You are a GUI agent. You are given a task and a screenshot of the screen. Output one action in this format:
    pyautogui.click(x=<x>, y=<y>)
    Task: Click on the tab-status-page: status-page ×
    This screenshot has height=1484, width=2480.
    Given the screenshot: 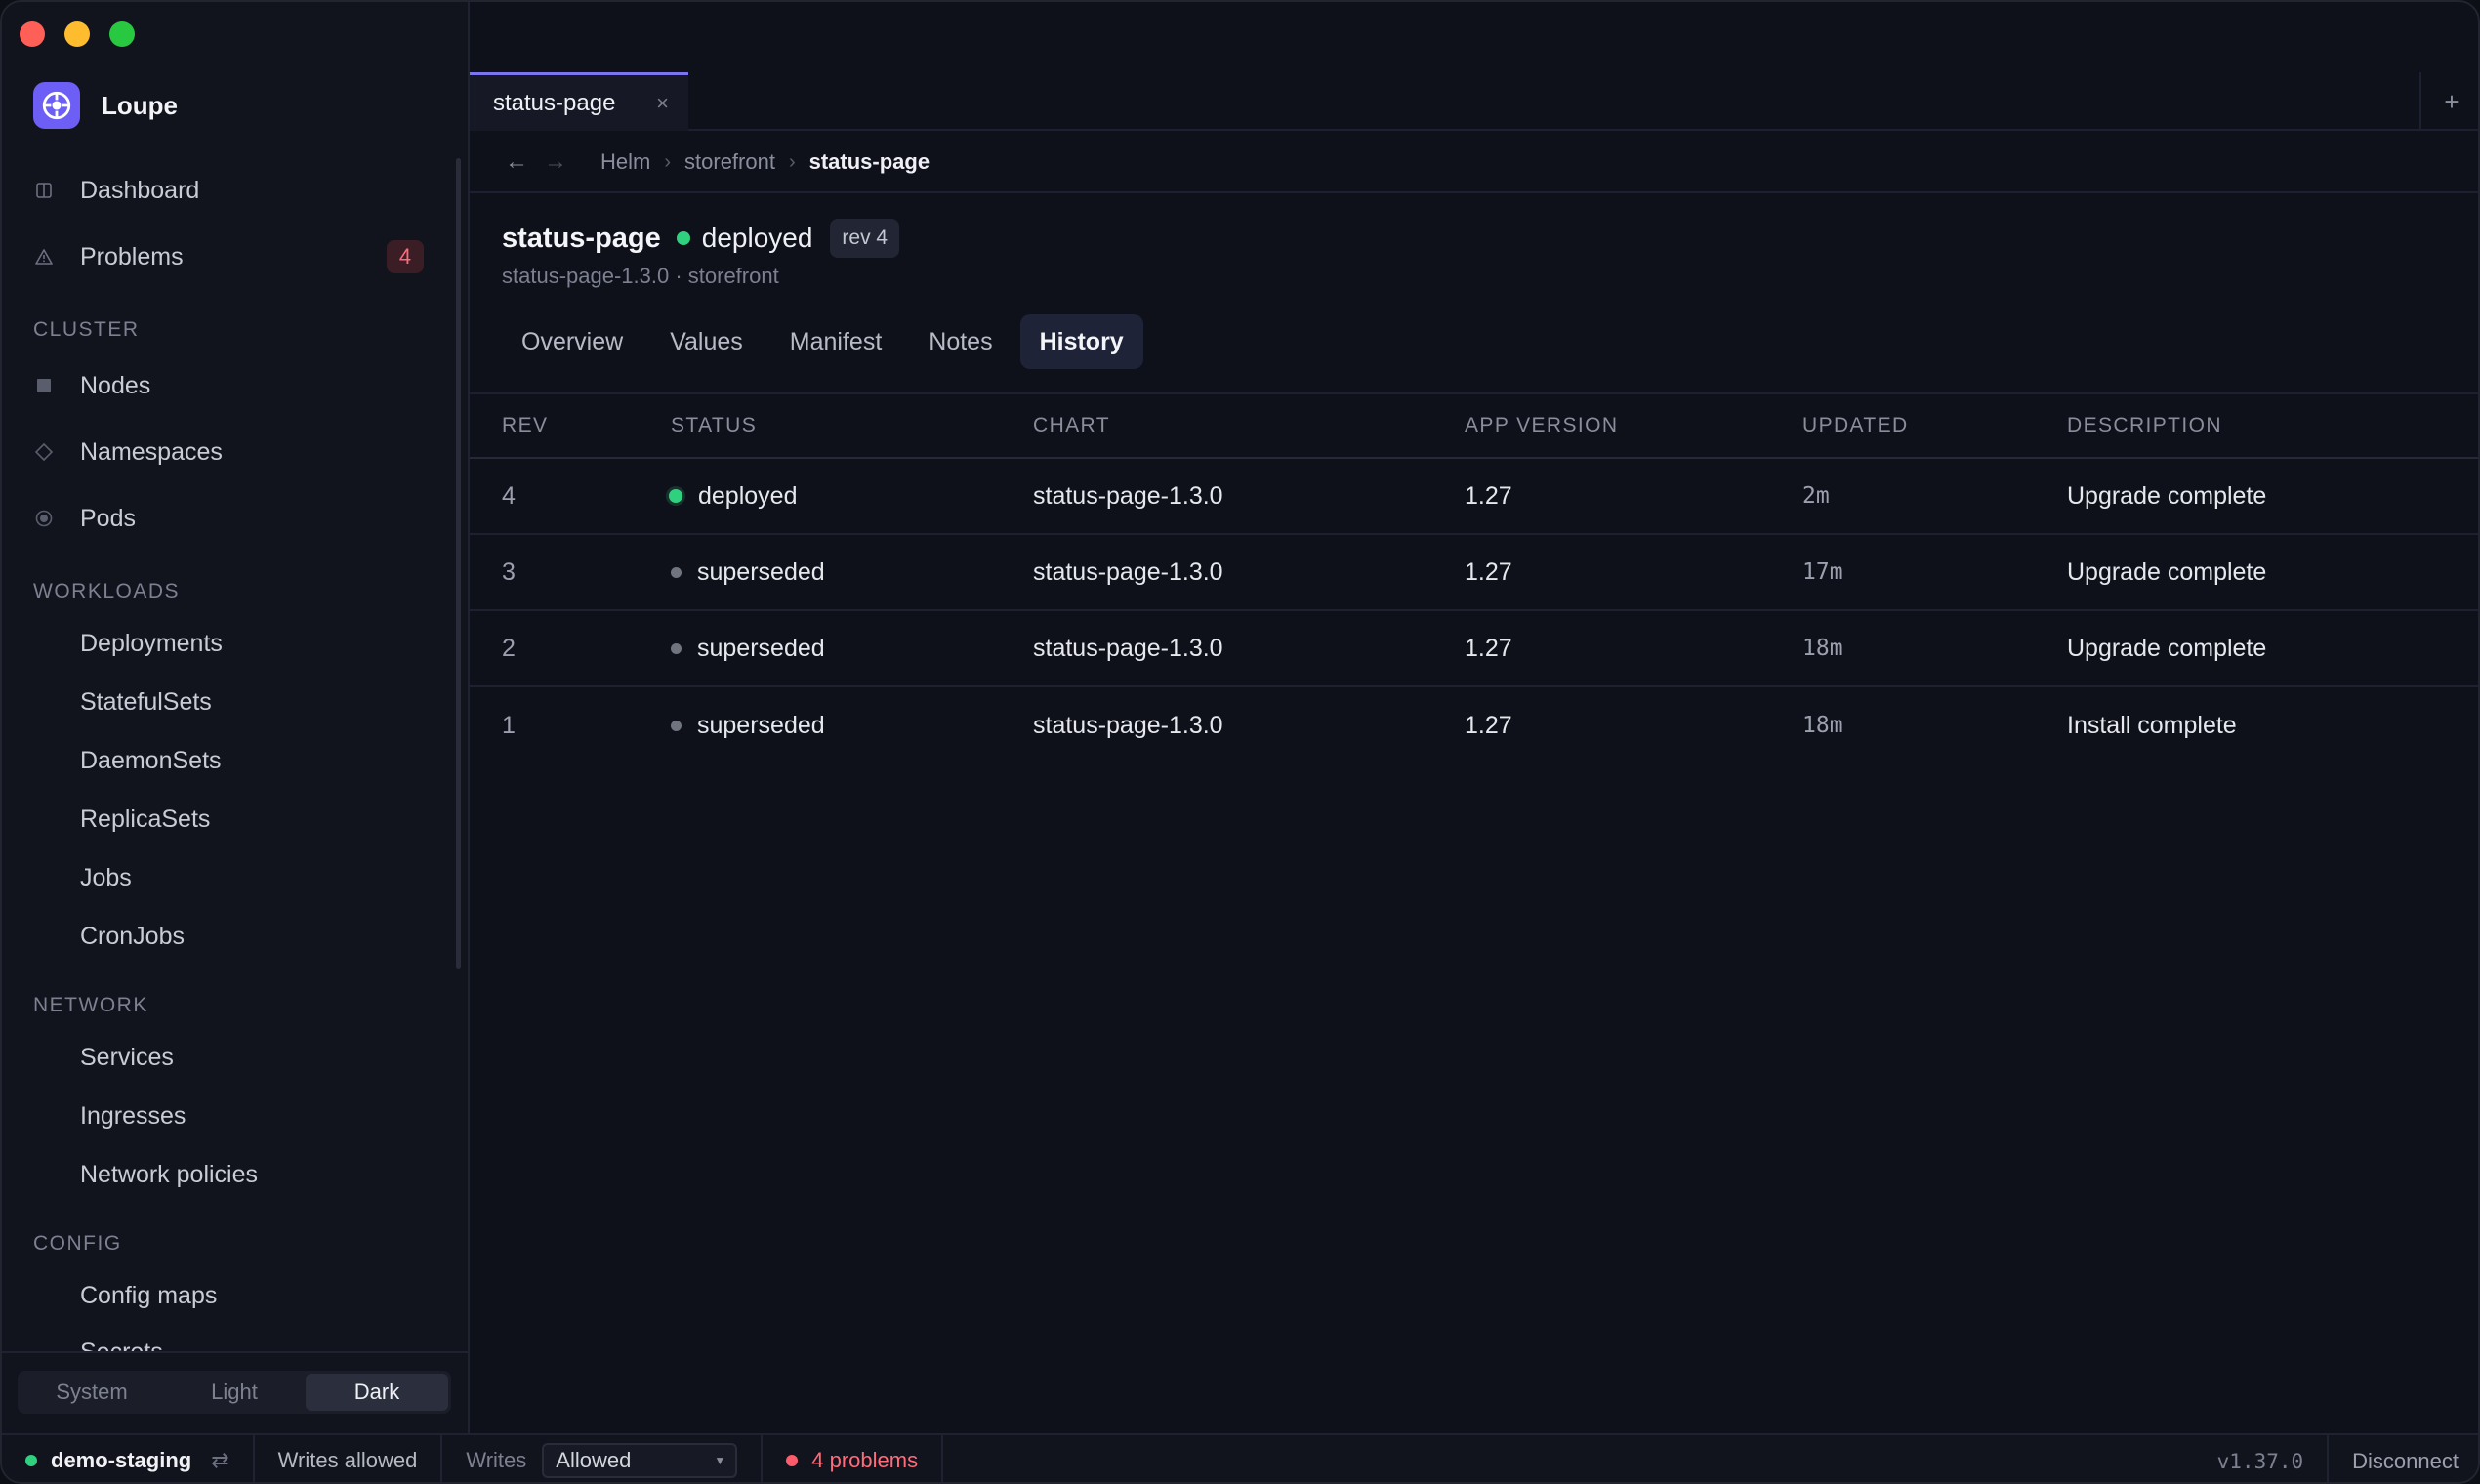 What is the action you would take?
    pyautogui.click(x=579, y=102)
    